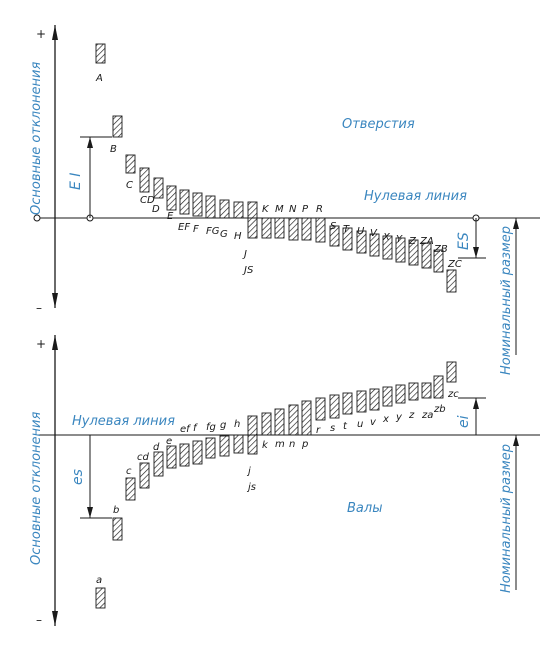 This screenshot has height=650, width=550. What do you see at coordinates (399, 239) in the screenshot?
I see `hole-label-y: Y` at bounding box center [399, 239].